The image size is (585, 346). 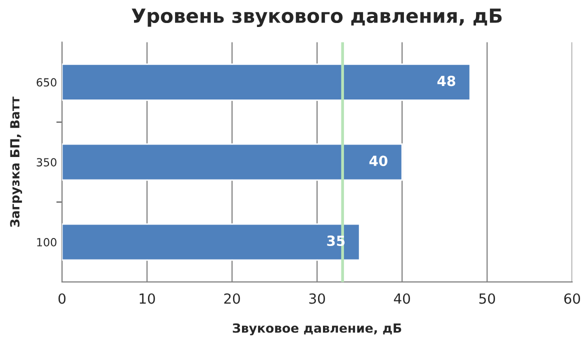 I want to click on x-tick-label: 20, so click(x=232, y=298).